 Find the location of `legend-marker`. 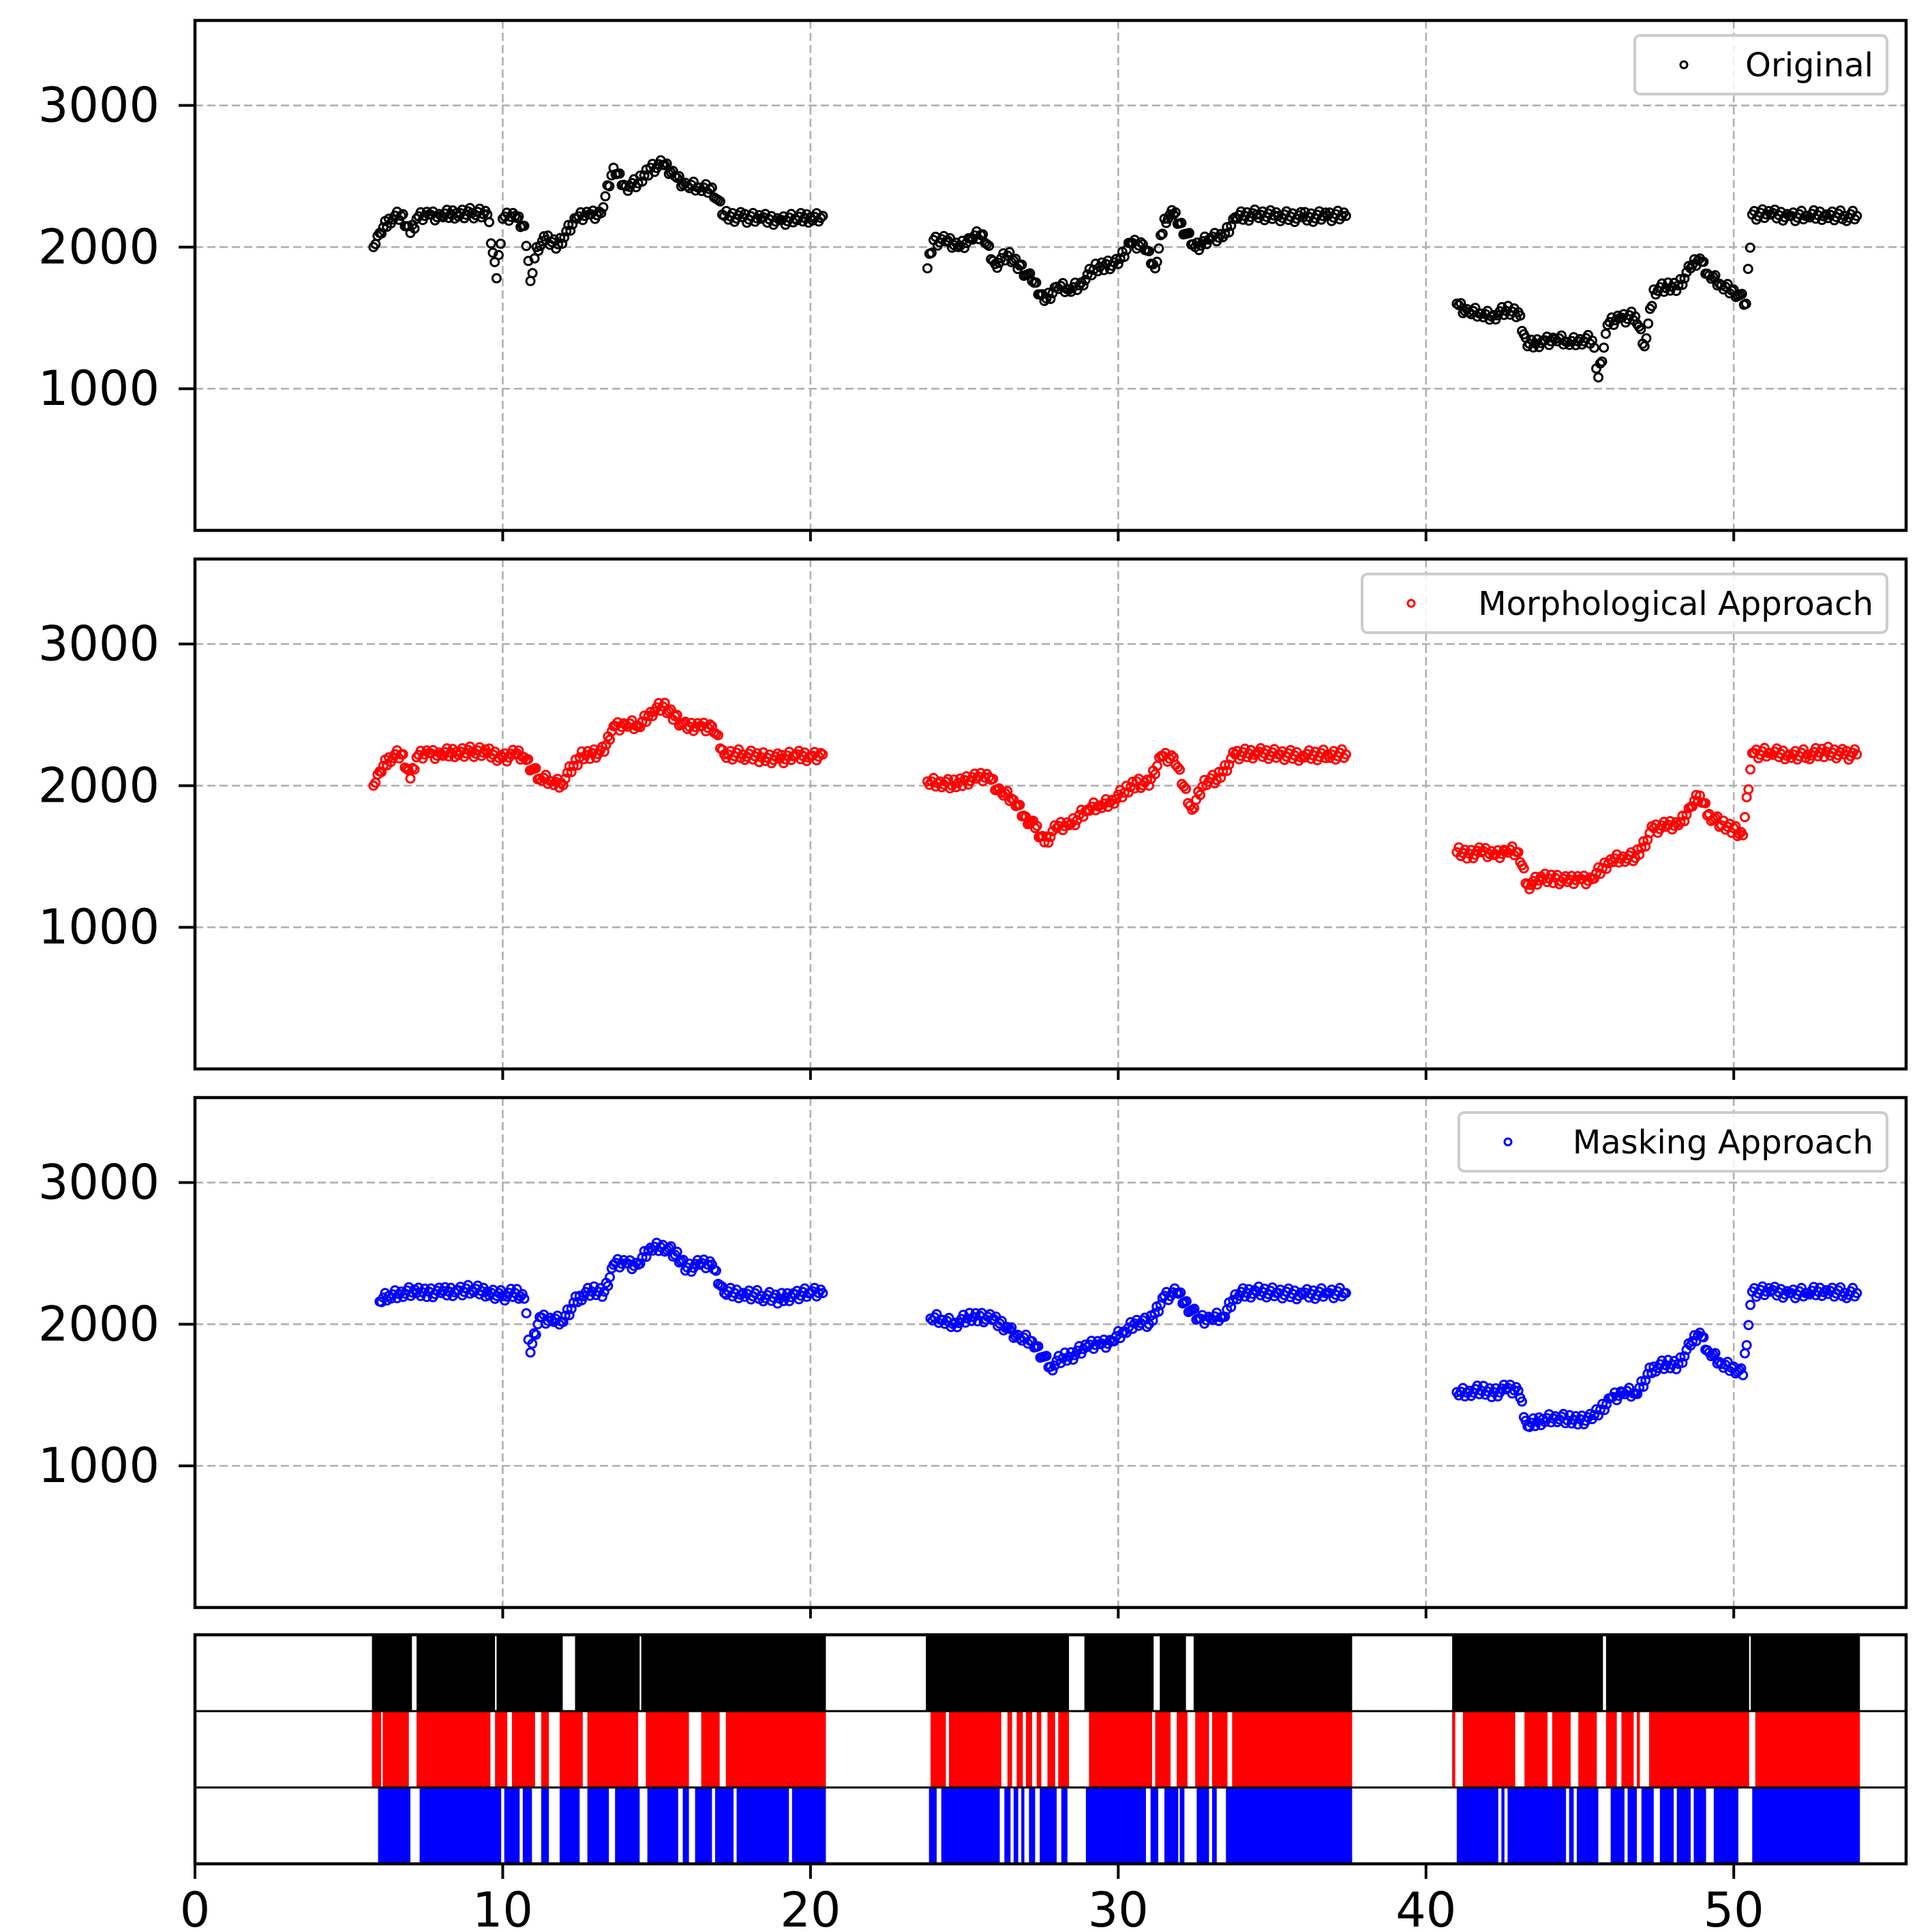

legend-marker is located at coordinates (1411, 603).